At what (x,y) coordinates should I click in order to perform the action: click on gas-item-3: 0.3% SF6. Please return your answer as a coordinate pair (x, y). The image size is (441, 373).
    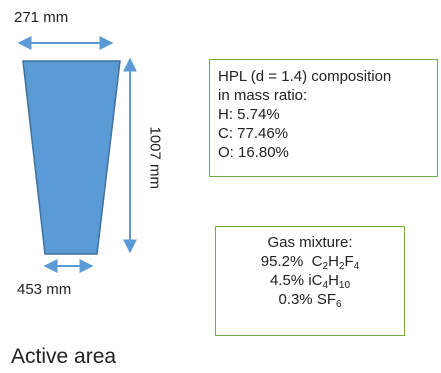
    Looking at the image, I should click on (310, 300).